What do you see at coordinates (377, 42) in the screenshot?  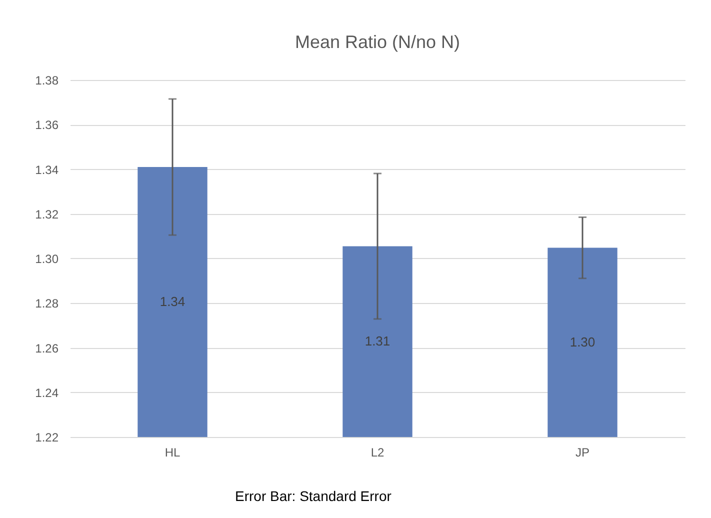 I see `chart-title: Mean Ratio (N/no N)` at bounding box center [377, 42].